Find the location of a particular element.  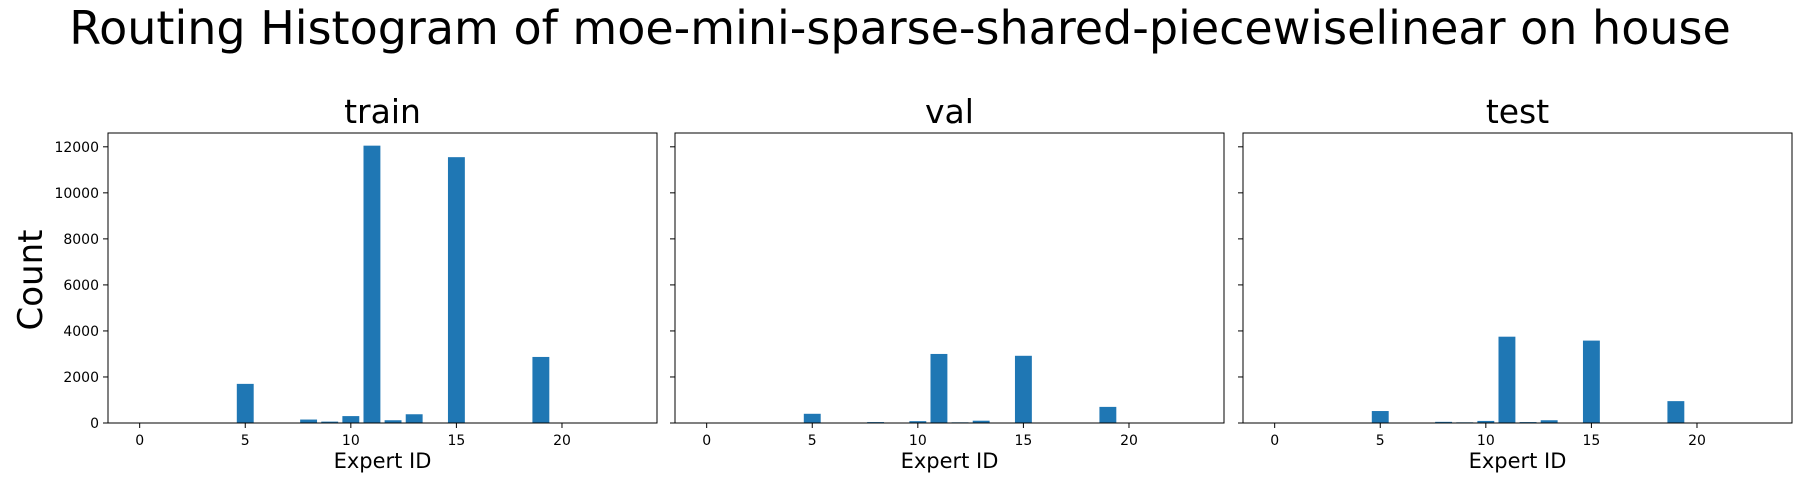

y-tick-label: 12000 is located at coordinates (76, 148).